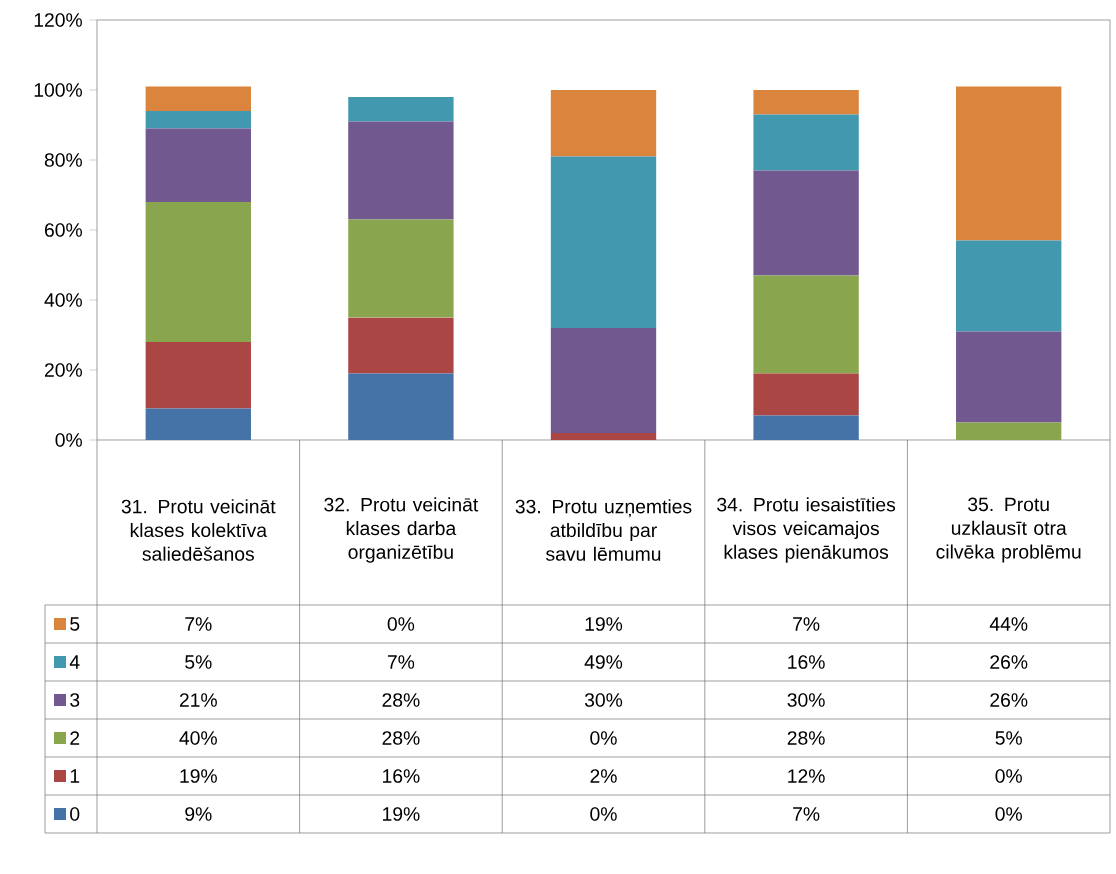  I want to click on x-tick-label: 35. Protu uzklausīt otra cilvēka problēmu, so click(1008, 530).